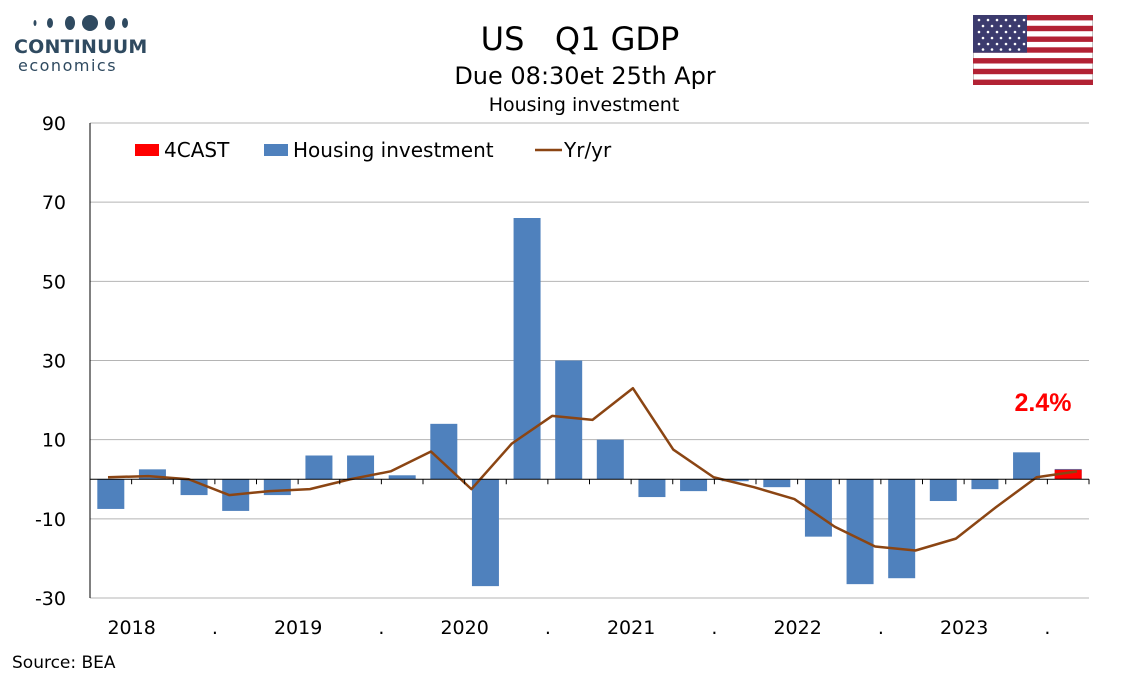 The width and height of the screenshot is (1134, 680). What do you see at coordinates (298, 628) in the screenshot?
I see `x-tick-label: 2019` at bounding box center [298, 628].